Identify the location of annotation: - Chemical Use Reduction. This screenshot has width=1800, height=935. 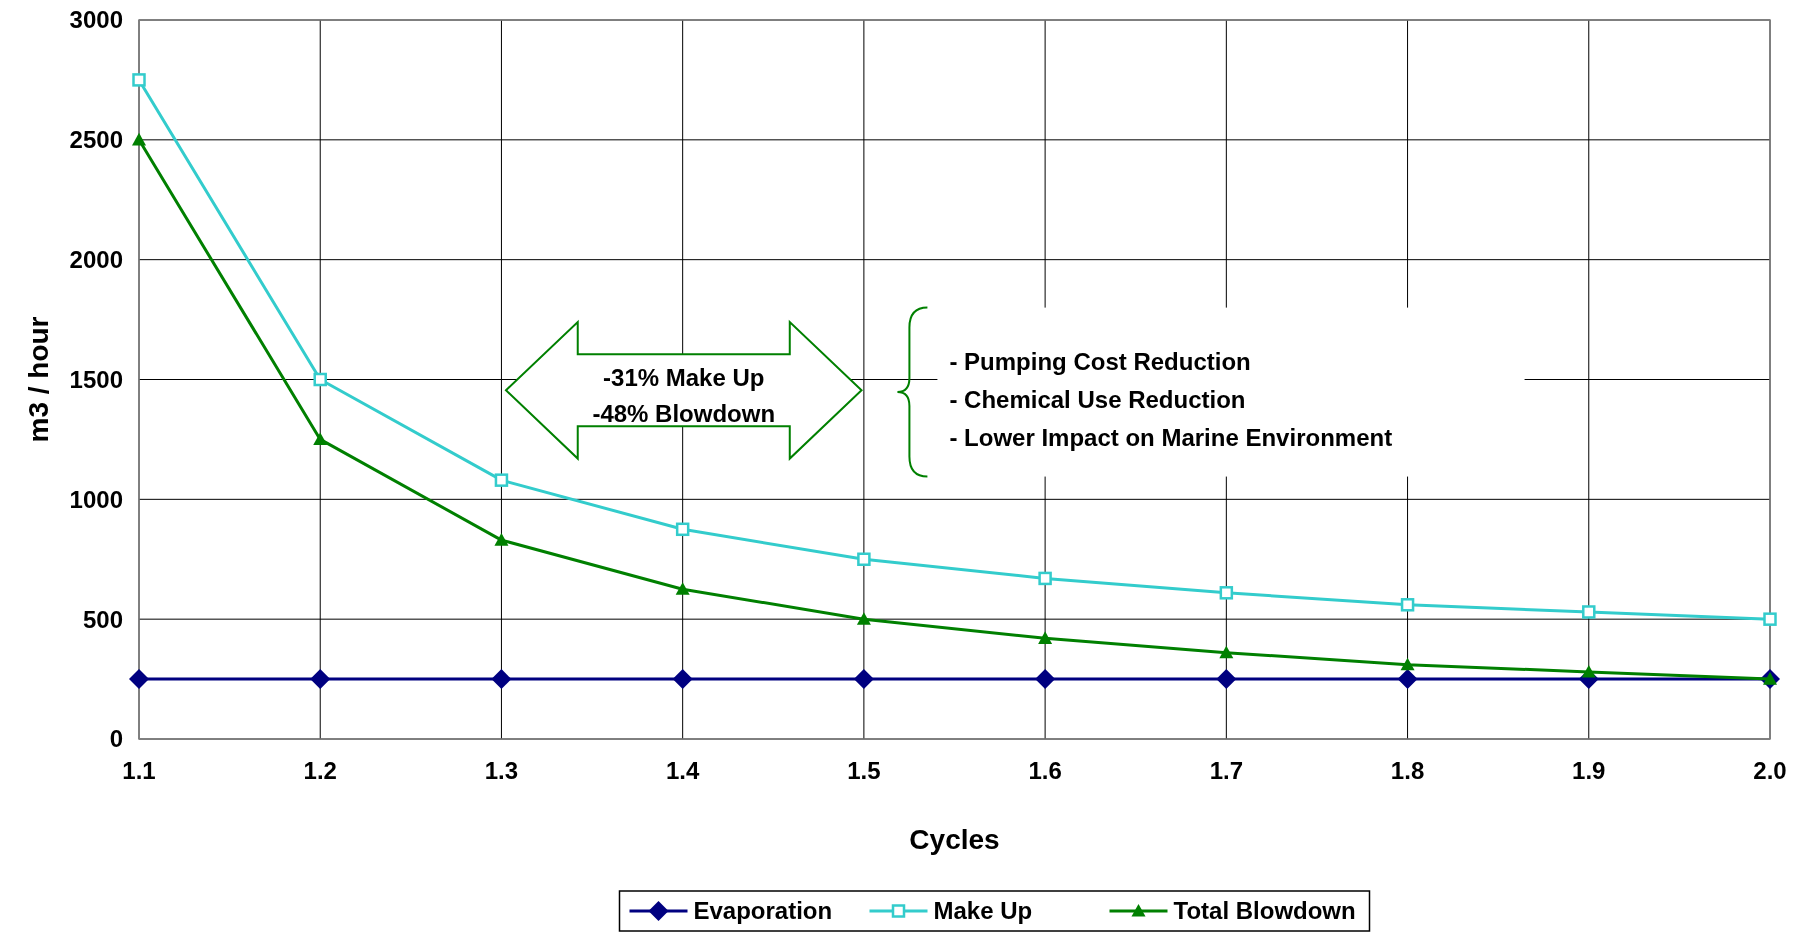
(1097, 399).